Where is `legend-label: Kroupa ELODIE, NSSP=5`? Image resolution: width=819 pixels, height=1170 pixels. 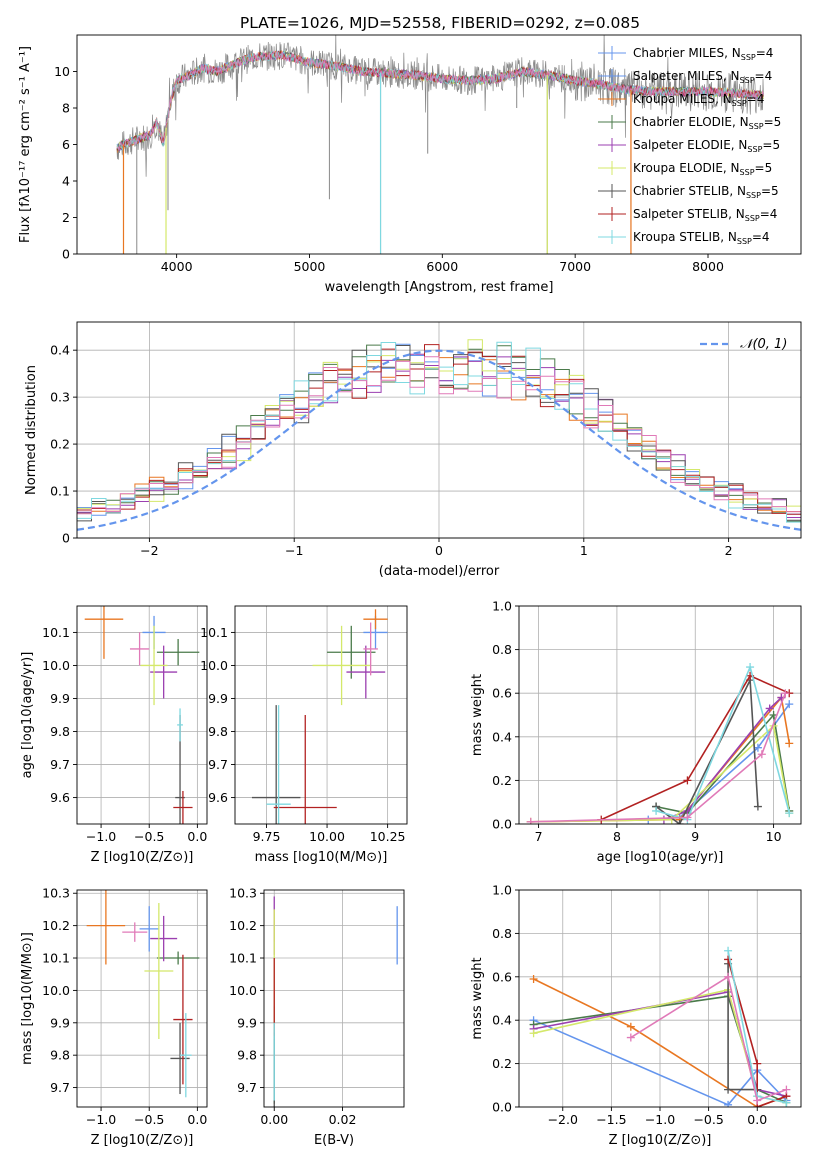
legend-label: Kroupa ELODIE, NSSP=5 is located at coordinates (702, 169).